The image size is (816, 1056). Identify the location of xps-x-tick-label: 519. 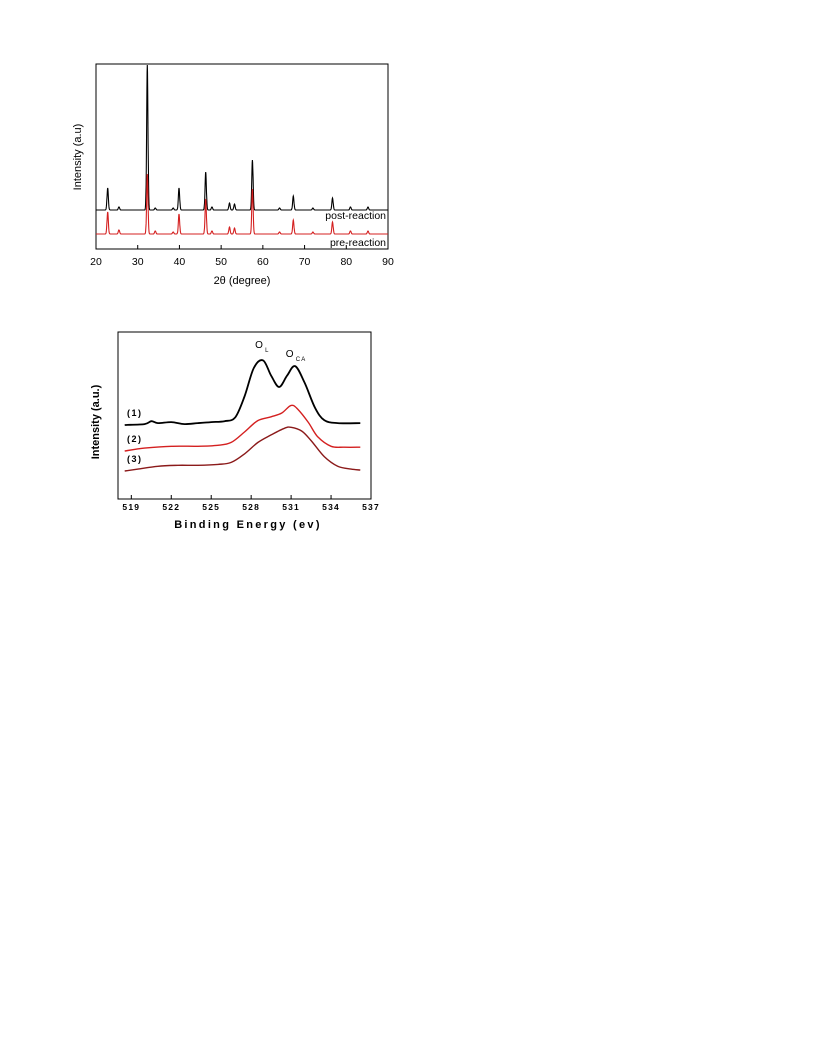
(131, 507).